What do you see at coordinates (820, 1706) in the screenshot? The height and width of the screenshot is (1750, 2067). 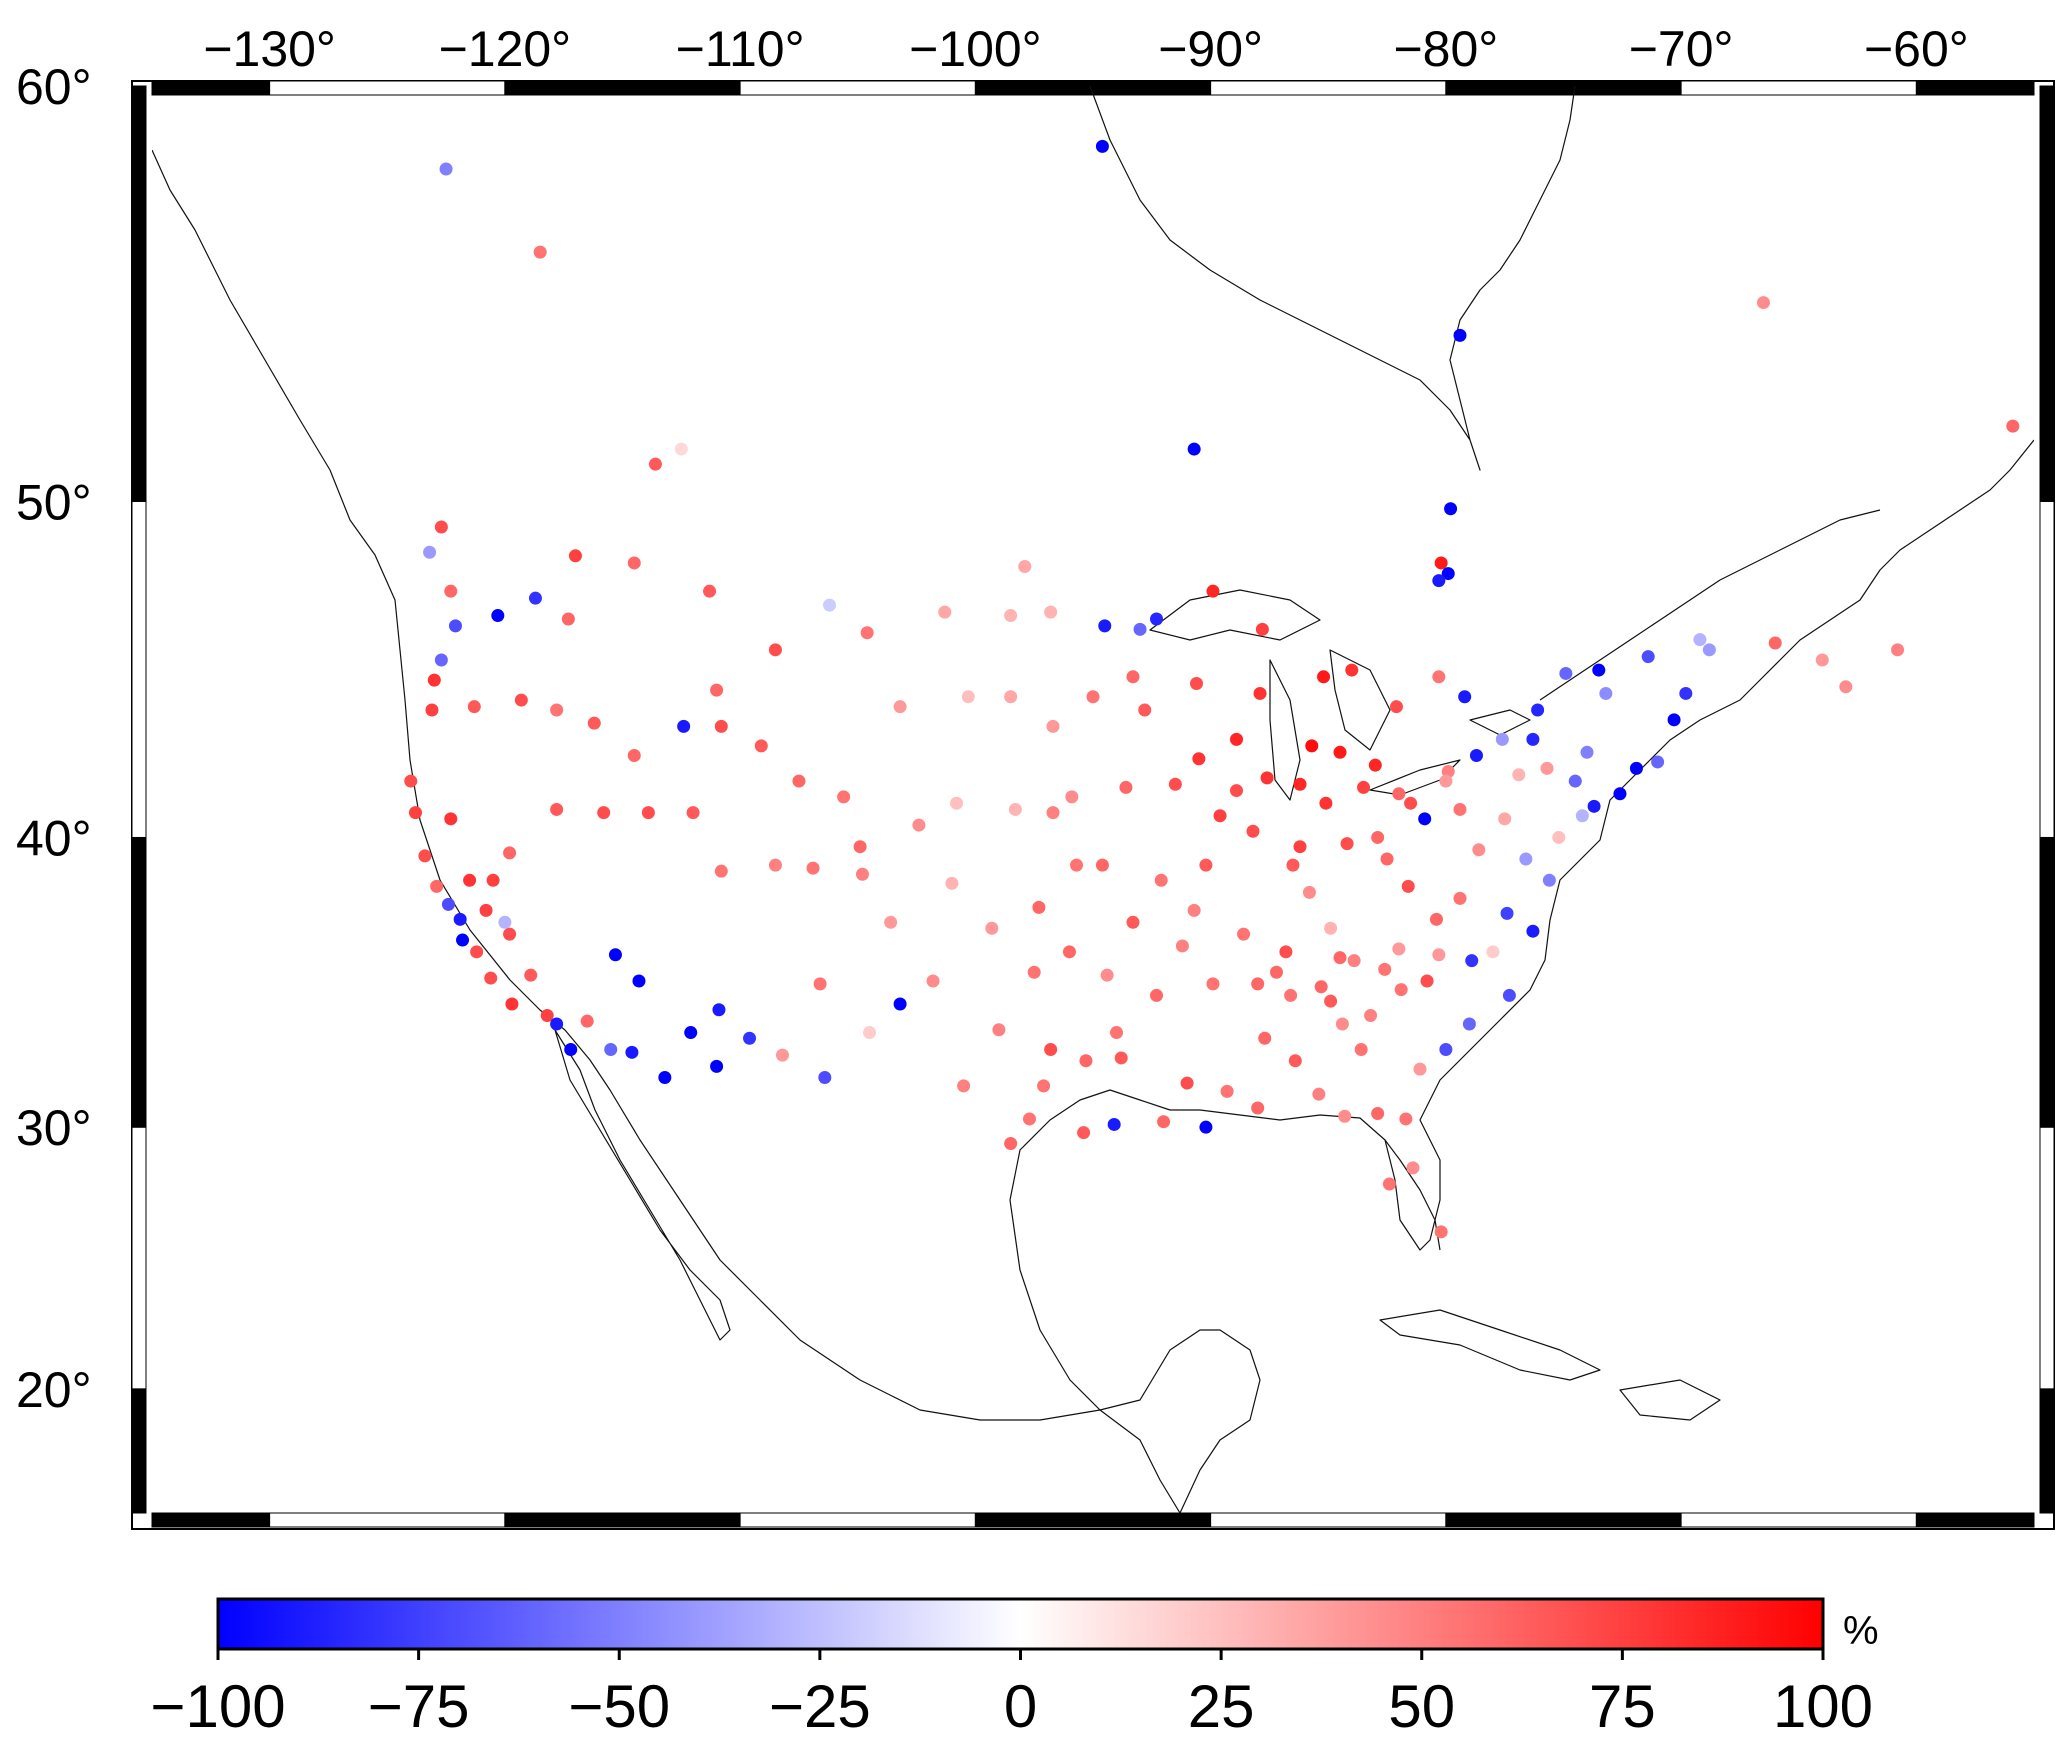 I see `colorbar-tick-label: −25` at bounding box center [820, 1706].